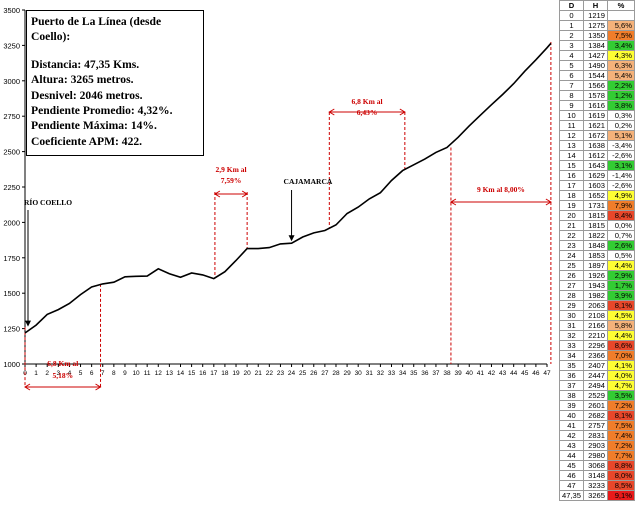 The height and width of the screenshot is (524, 640). What do you see at coordinates (571, 125) in the screenshot?
I see `table-cell-distance: 11` at bounding box center [571, 125].